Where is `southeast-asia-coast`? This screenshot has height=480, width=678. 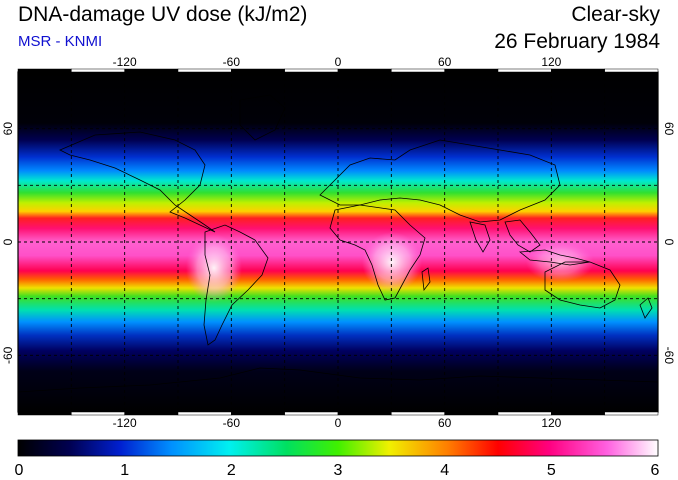
southeast-asia-coast is located at coordinates (522, 236).